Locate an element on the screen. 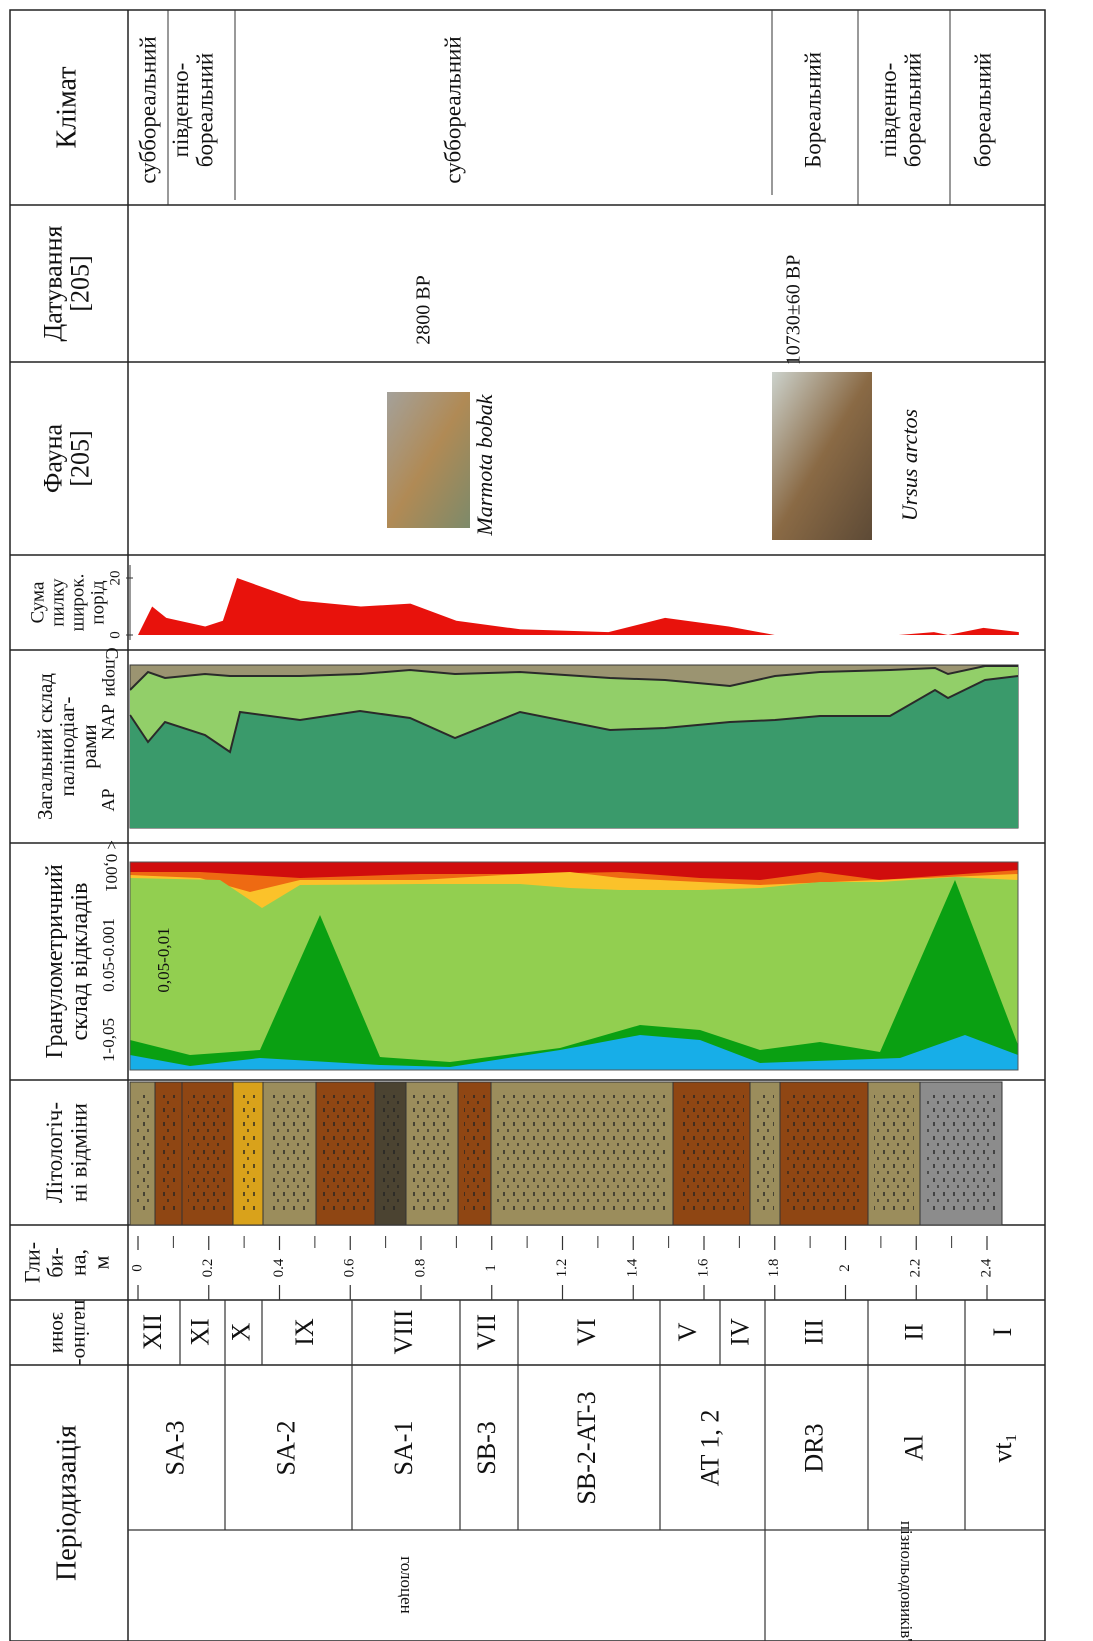 The image size is (1093, 1641). period-label: AT 1, 2 is located at coordinates (709, 1448).